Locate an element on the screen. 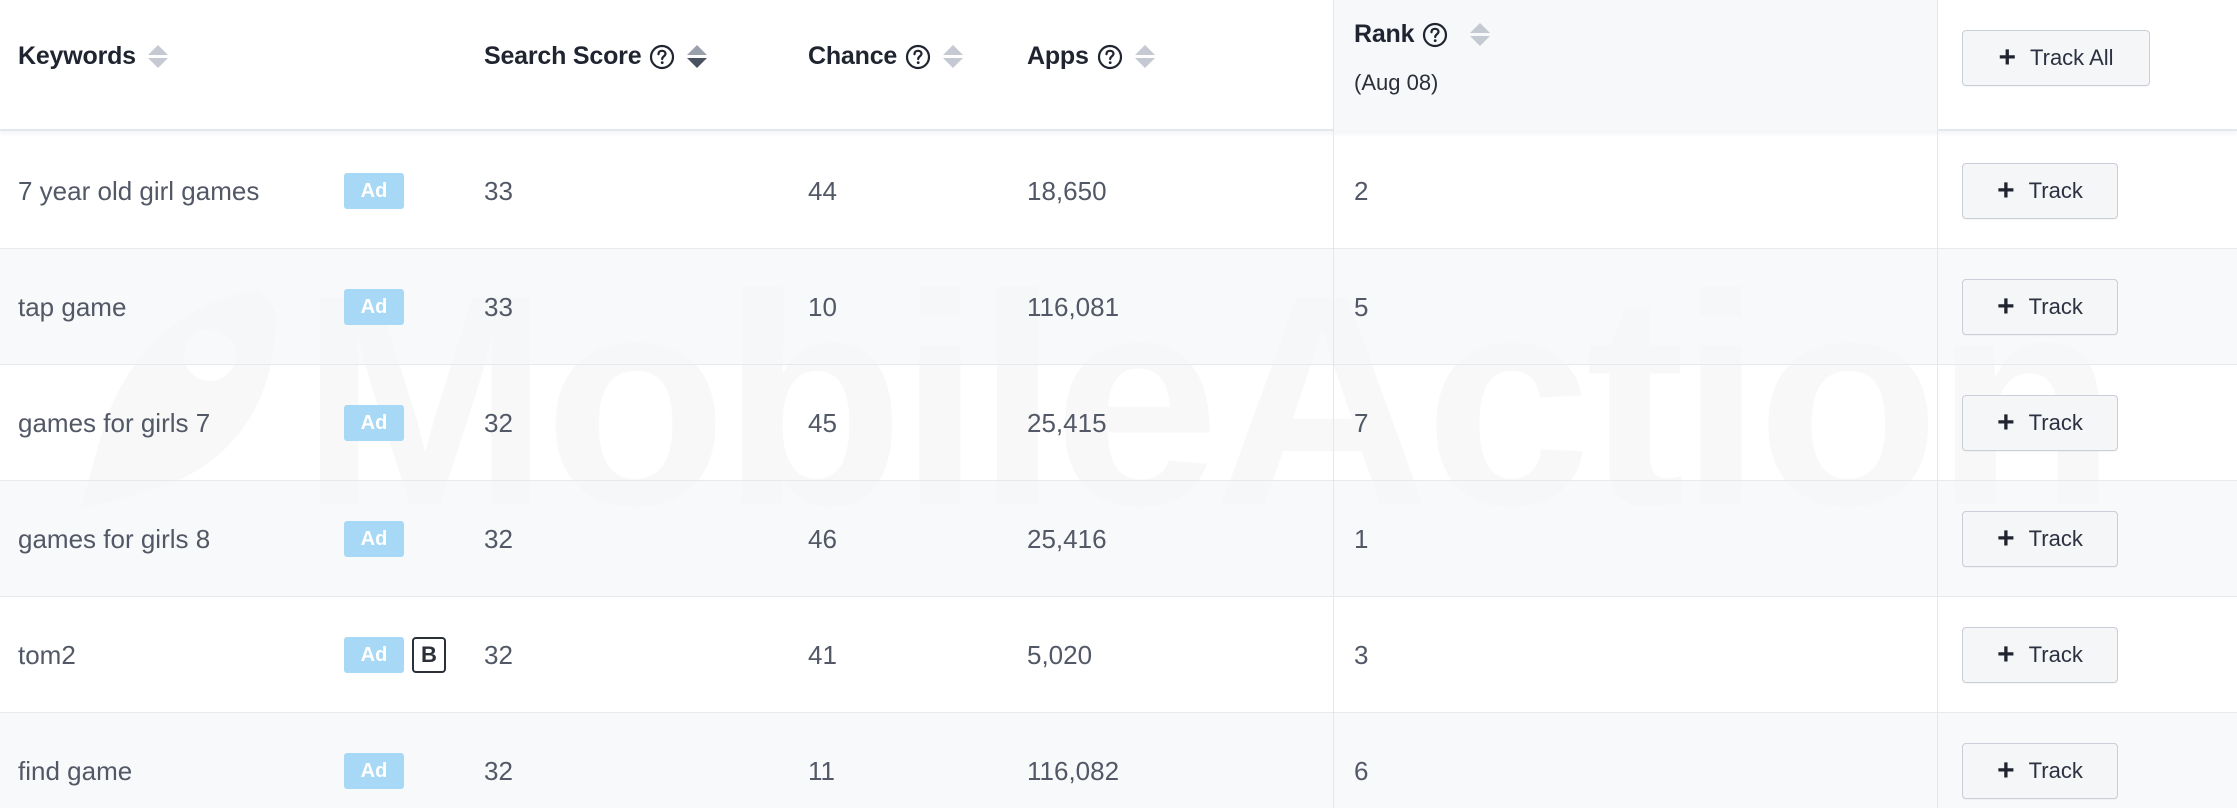 The height and width of the screenshot is (808, 2237). rank-cell: 5 is located at coordinates (1361, 306).